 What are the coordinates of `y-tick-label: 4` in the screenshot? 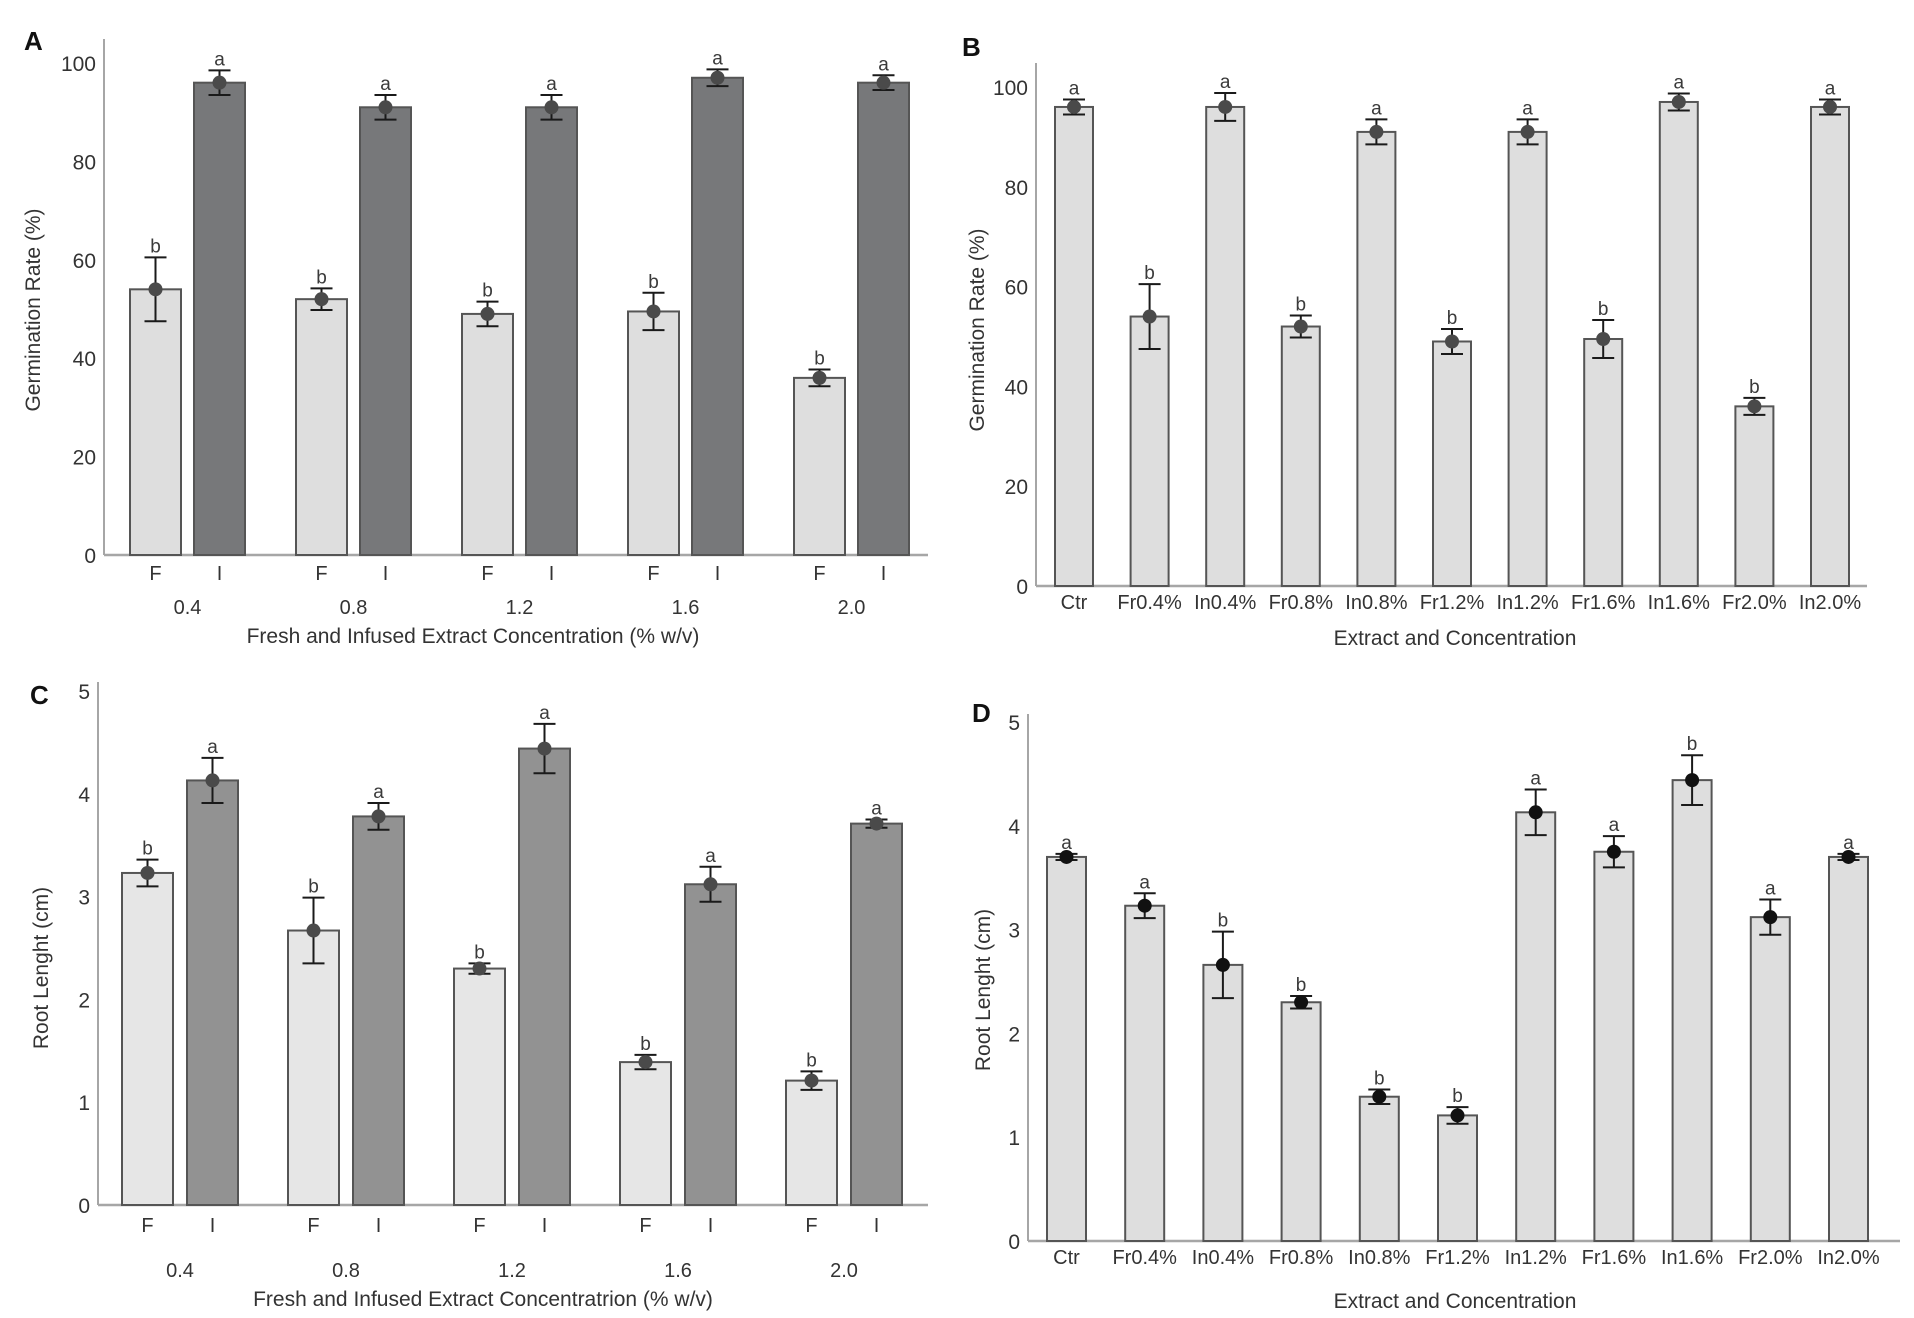 It's located at (1014, 827).